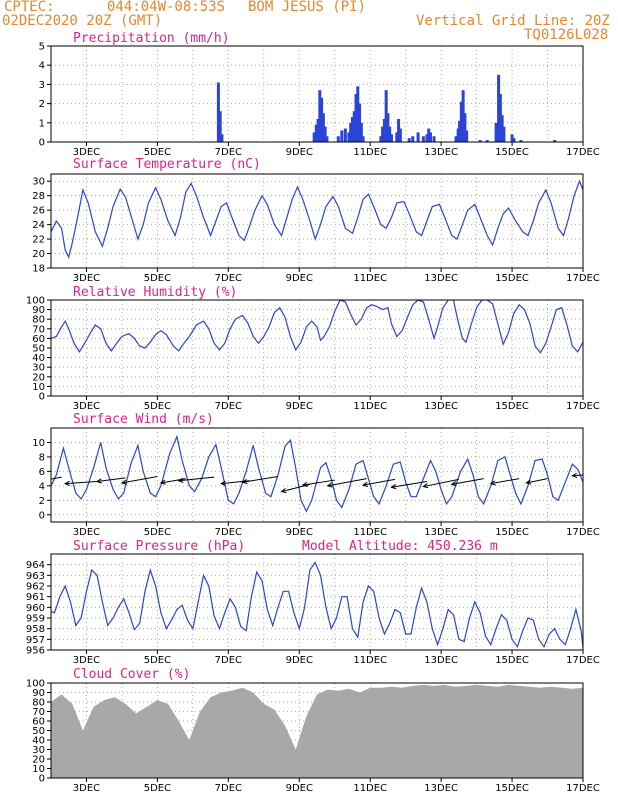  What do you see at coordinates (38, 712) in the screenshot?
I see `y-tick-label: 70` at bounding box center [38, 712].